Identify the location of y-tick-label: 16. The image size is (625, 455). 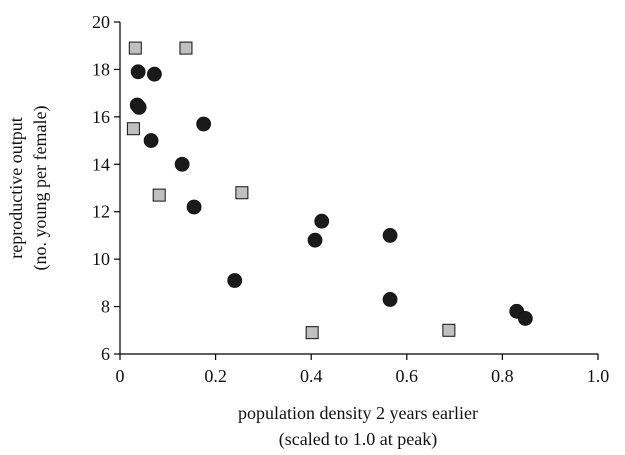
(101, 117).